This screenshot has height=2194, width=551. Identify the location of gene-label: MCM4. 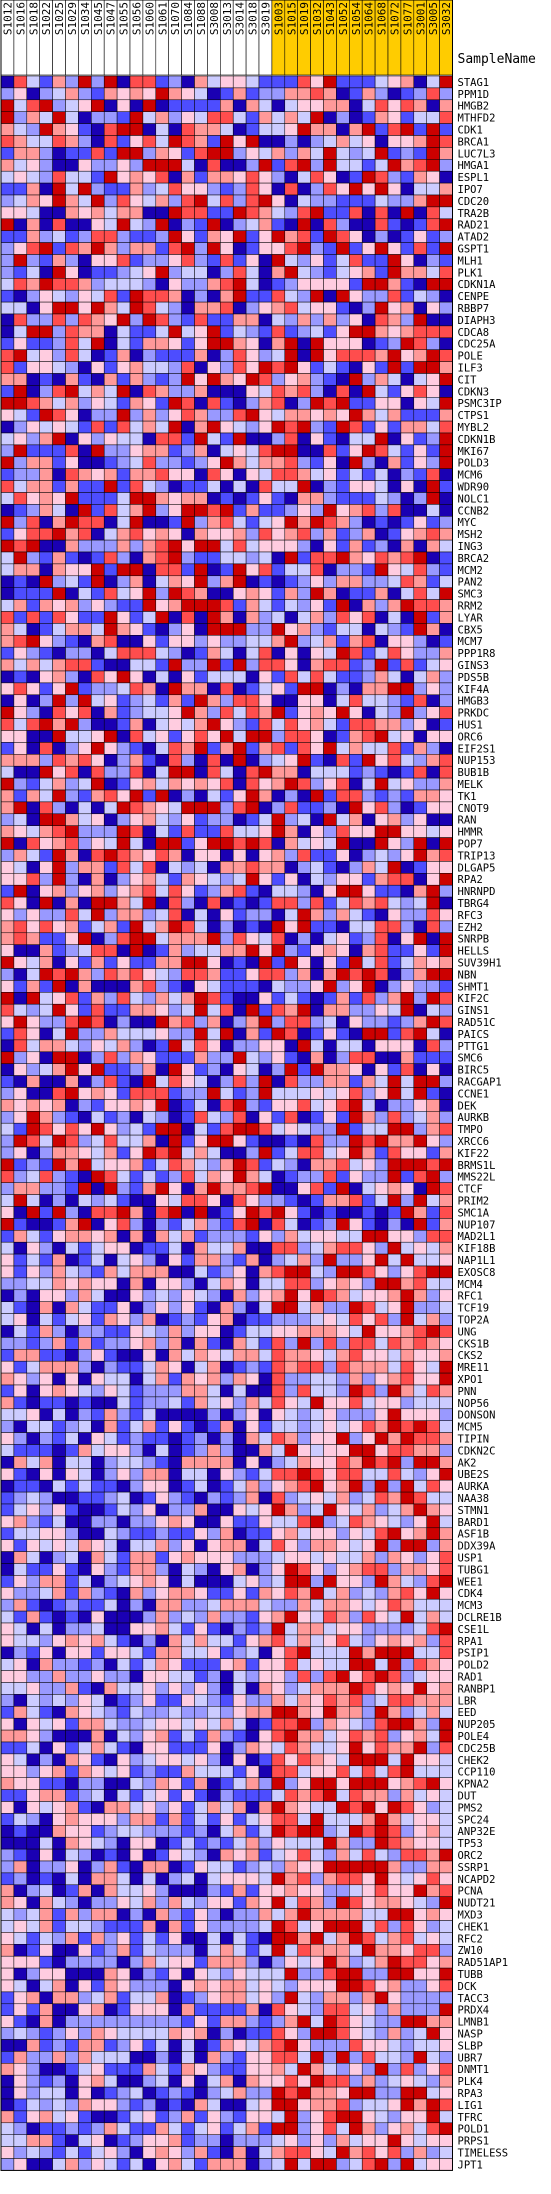
(470, 1285).